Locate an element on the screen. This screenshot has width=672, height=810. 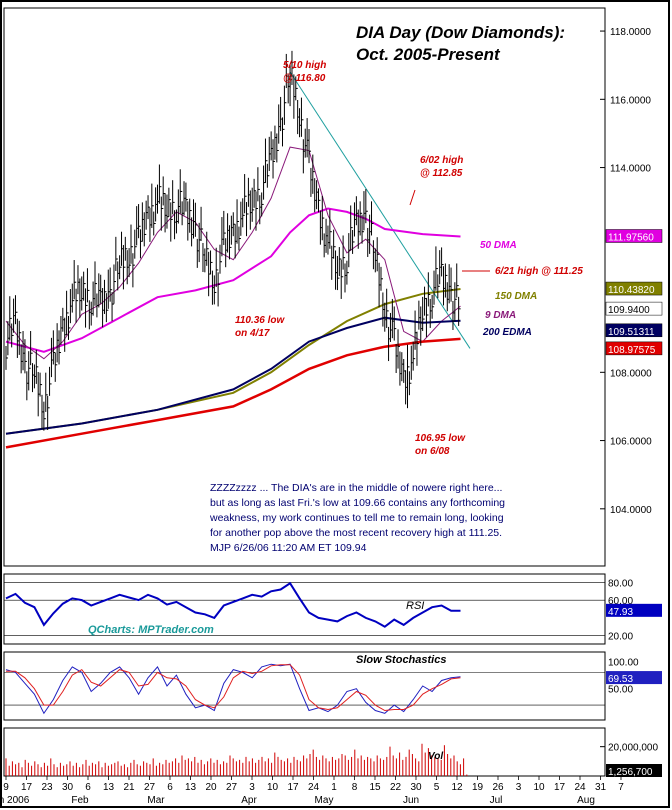
annotation-label: 50 DMA is located at coordinates (498, 245).